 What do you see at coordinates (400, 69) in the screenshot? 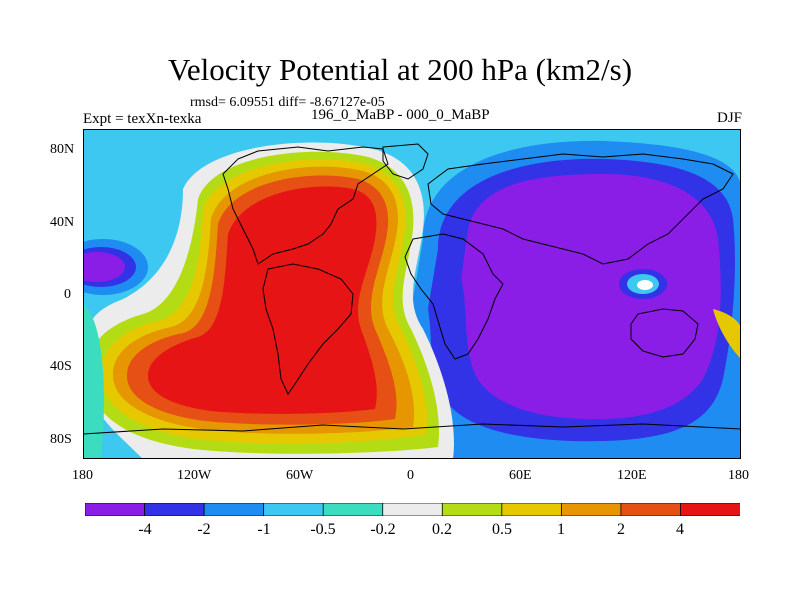
I see `plot-title: Velocity Potential at 200 hPa (km2/s)` at bounding box center [400, 69].